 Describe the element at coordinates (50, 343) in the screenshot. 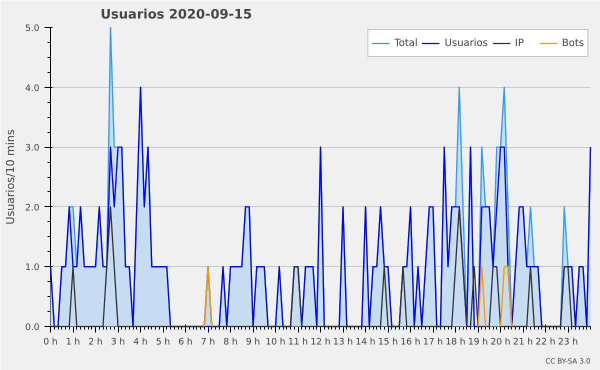

I see `x-tick-label: 0 h` at that location.